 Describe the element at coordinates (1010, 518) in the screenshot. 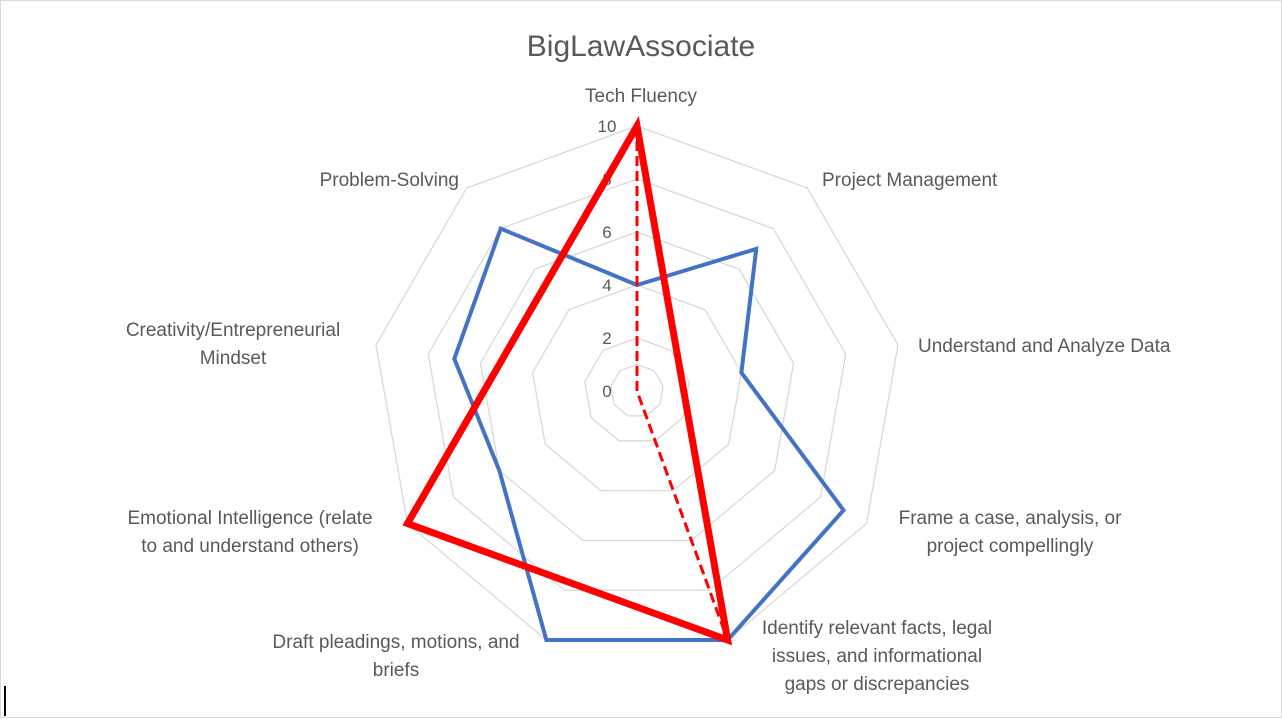

I see `axis-label-line: Frame a case, analysis, or` at that location.